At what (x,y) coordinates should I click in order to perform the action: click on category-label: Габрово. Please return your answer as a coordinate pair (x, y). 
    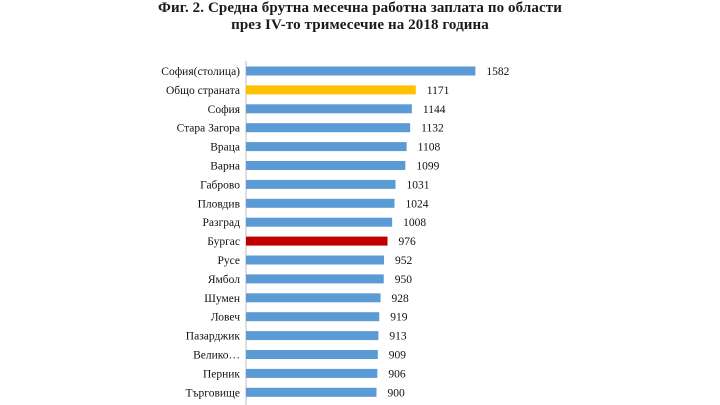
    Looking at the image, I should click on (220, 185).